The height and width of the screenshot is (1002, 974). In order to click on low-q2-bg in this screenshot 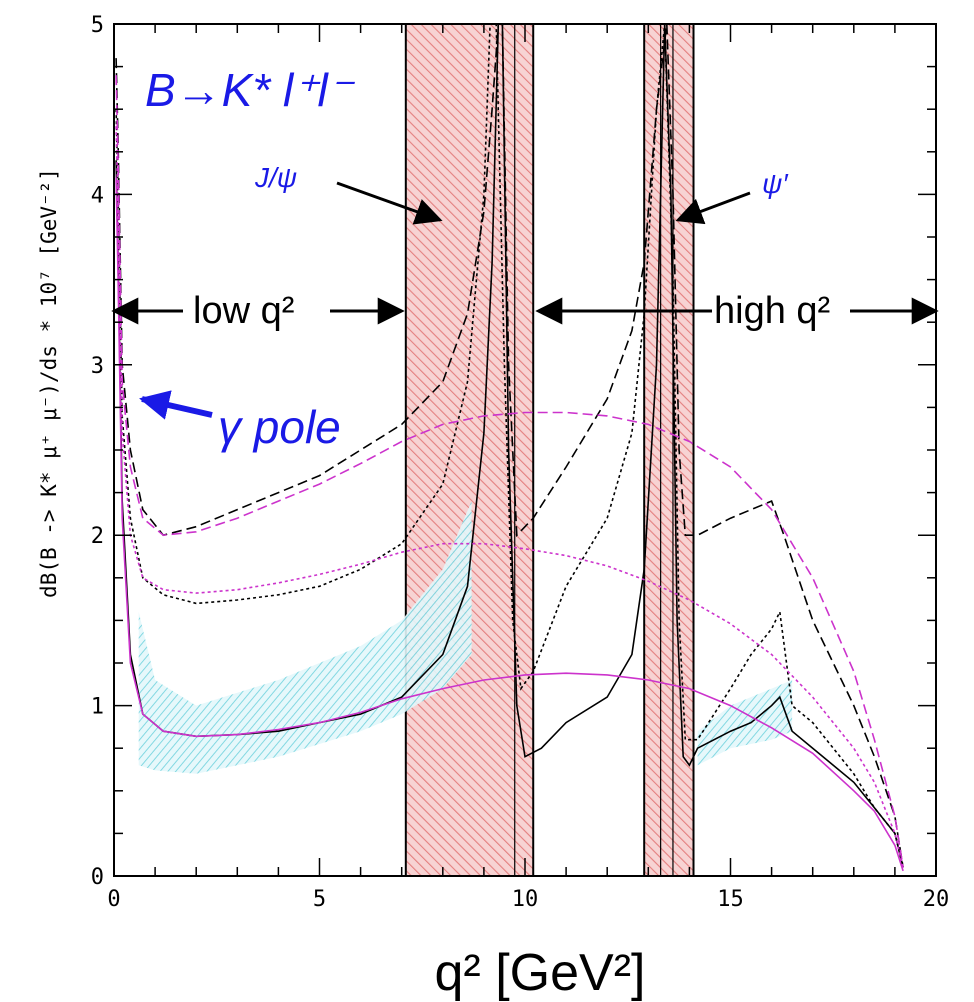, I will do `click(262, 311)`.